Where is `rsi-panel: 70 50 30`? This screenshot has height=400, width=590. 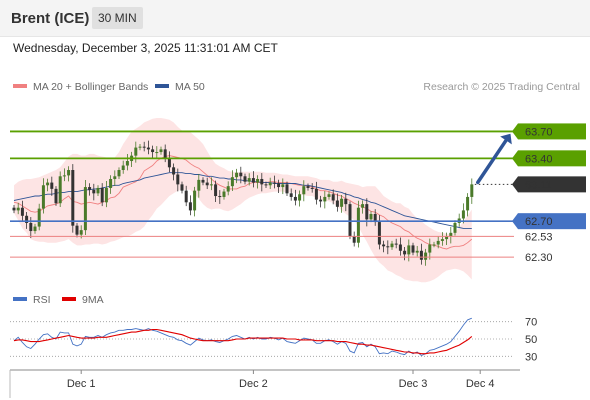 rsi-panel: 70 50 30 is located at coordinates (273, 340).